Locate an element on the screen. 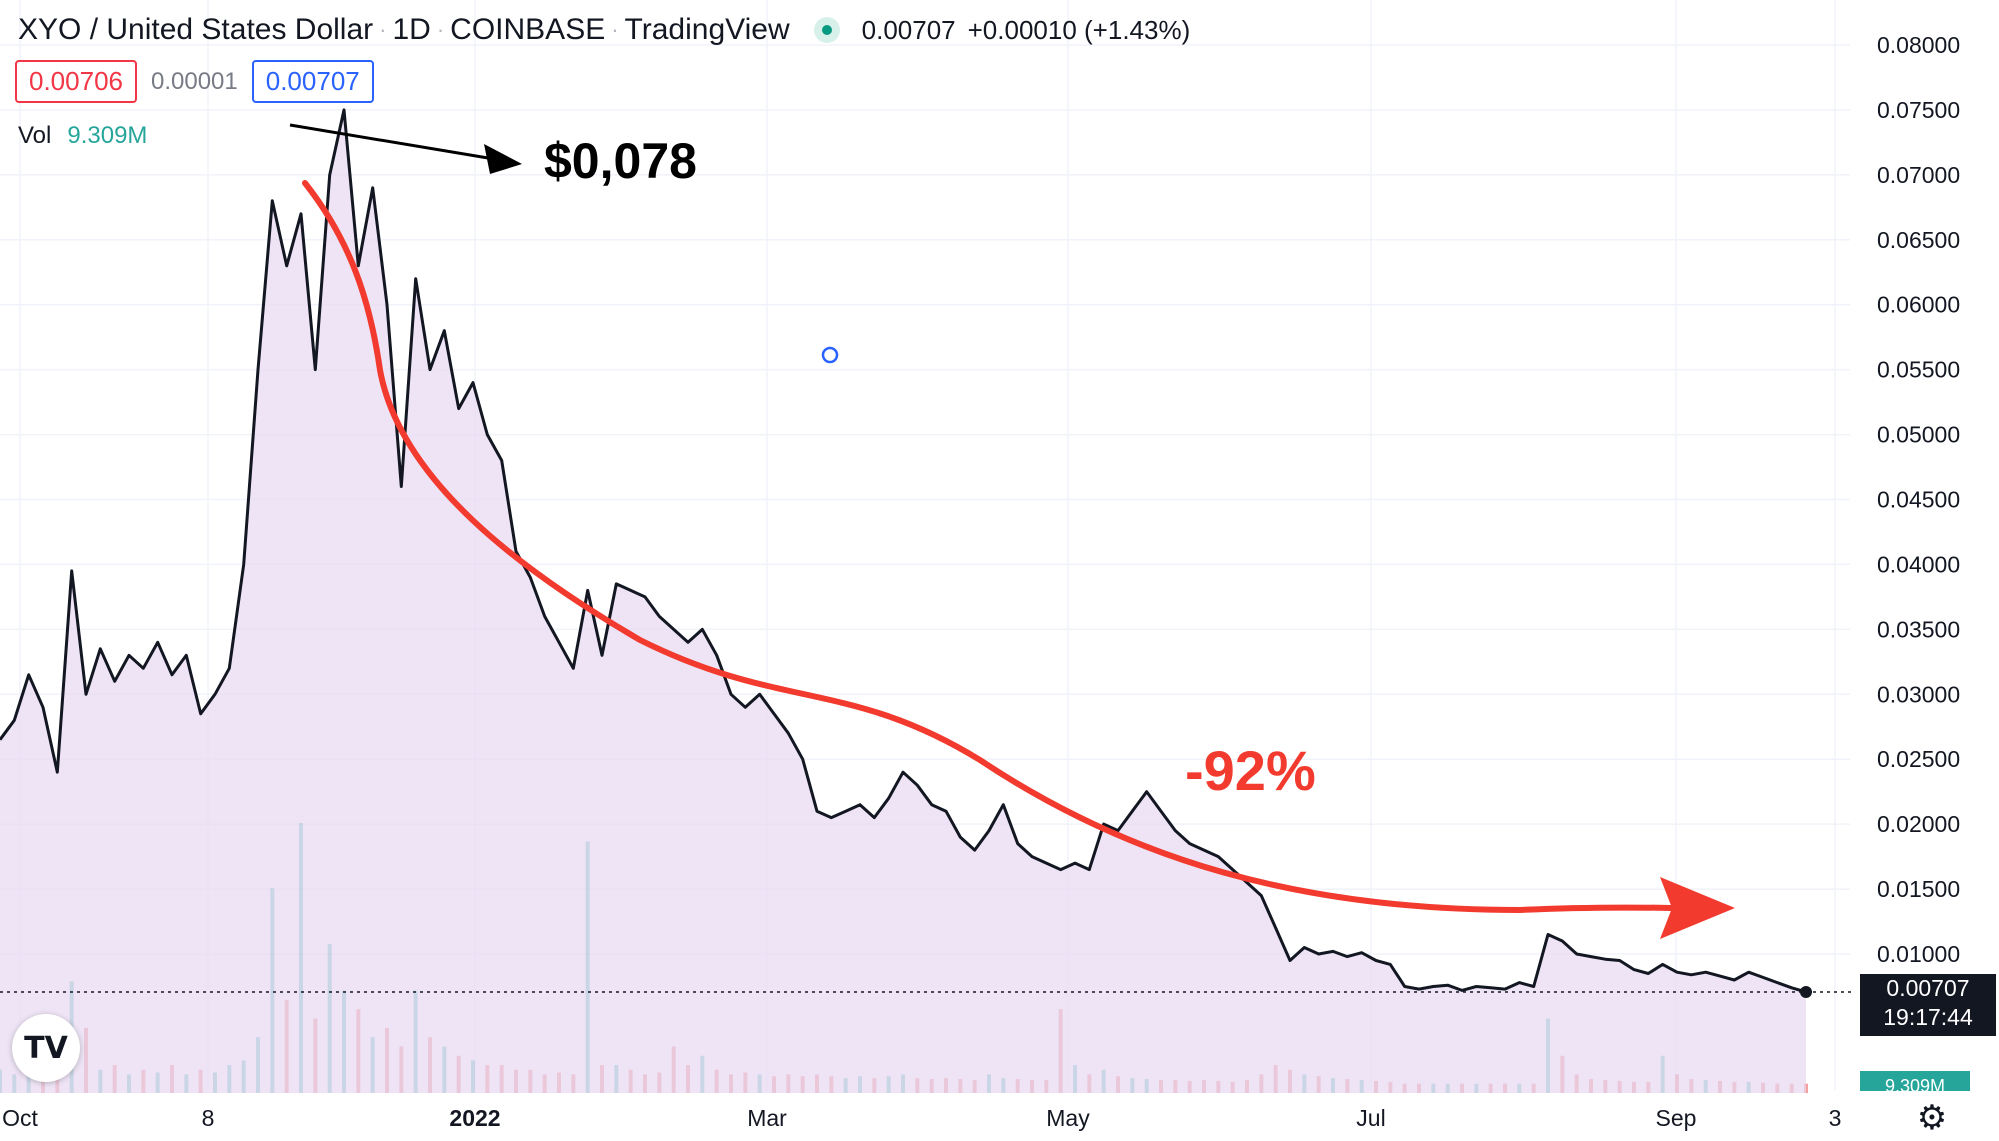  x-axis-labels: Oct 8 2022 Mar May Jul Sep 3 is located at coordinates (921, 1118).